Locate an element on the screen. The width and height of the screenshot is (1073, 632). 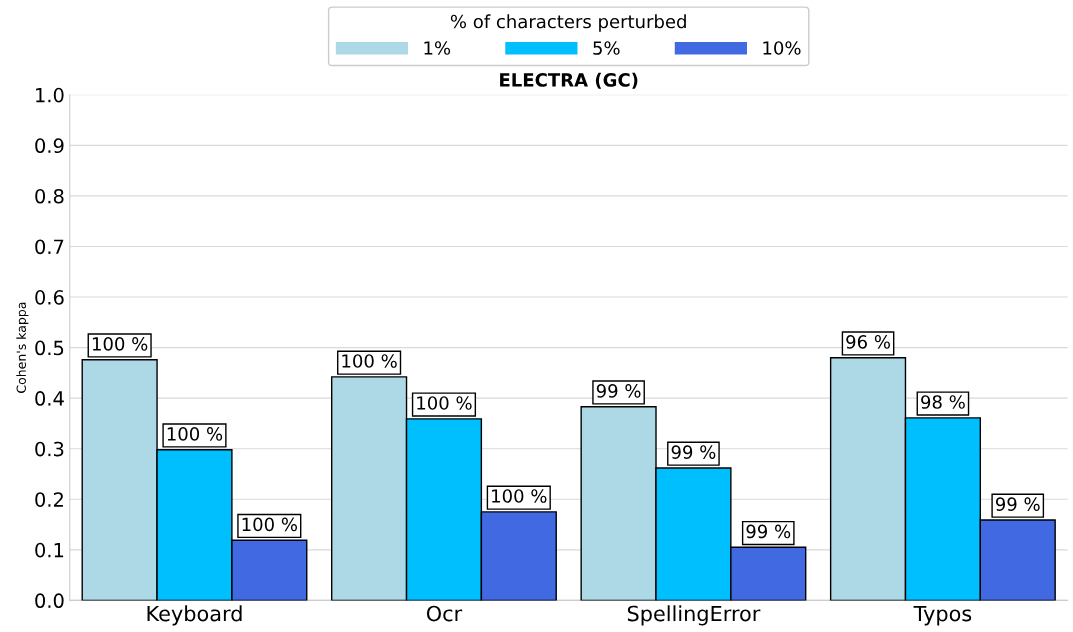
y-tick-label: 0.5 is located at coordinates (49, 348).